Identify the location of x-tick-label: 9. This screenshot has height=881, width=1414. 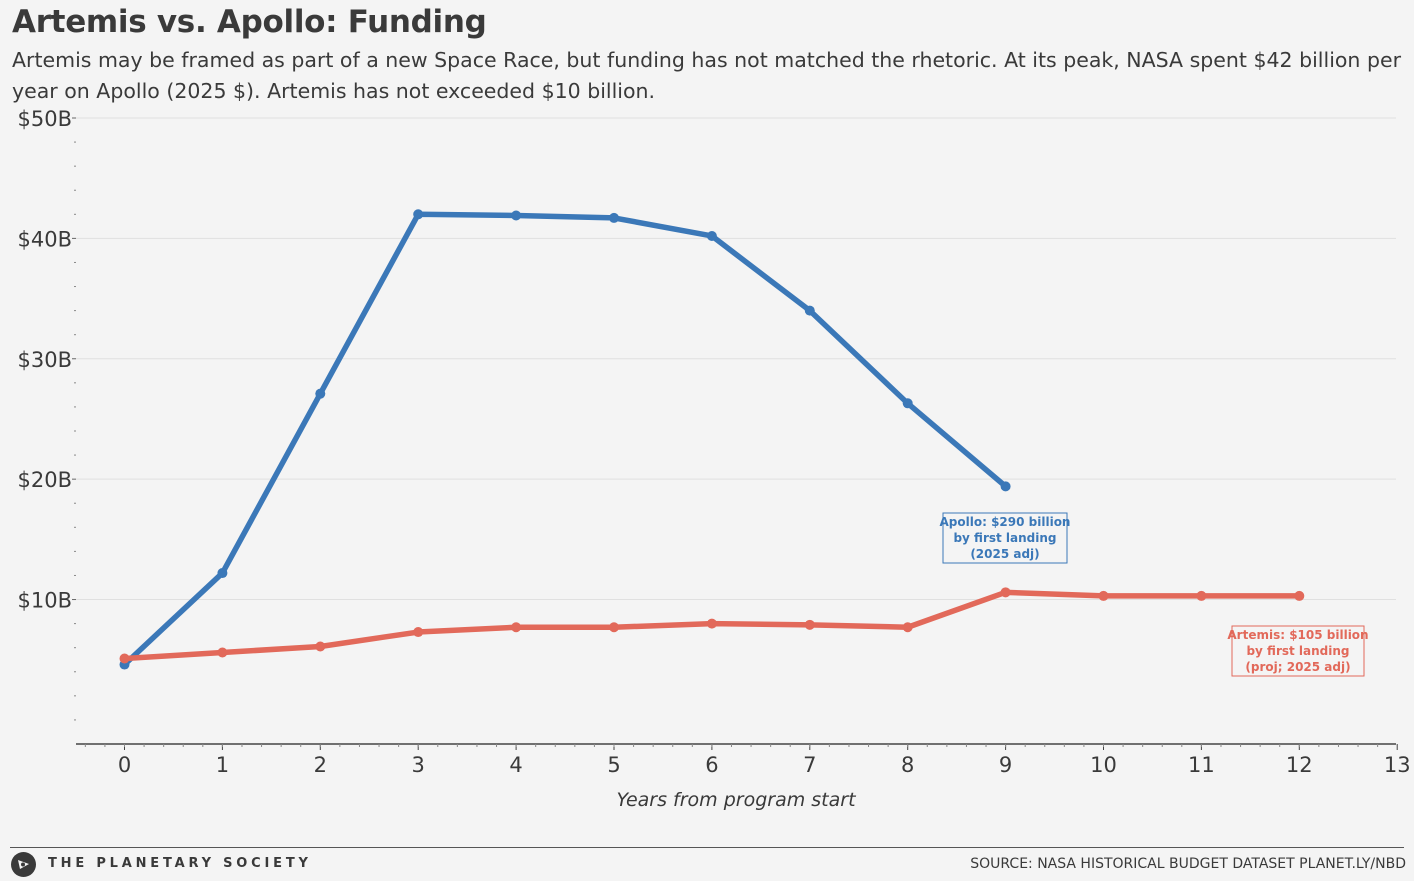
(1005, 765).